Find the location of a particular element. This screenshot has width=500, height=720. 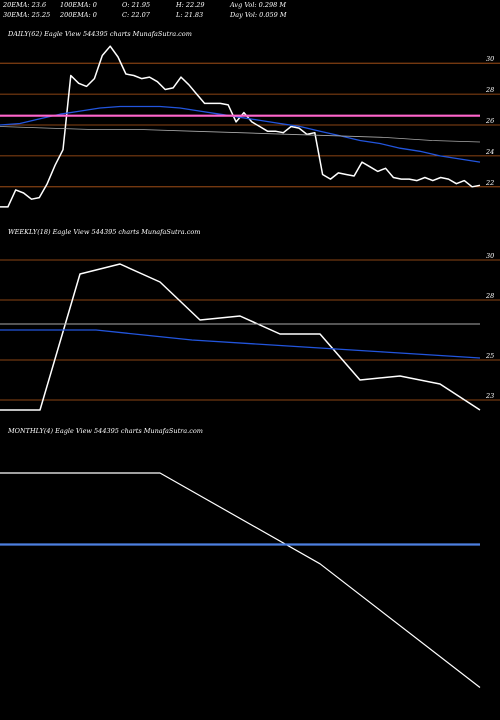

high-label: H: 22.29 is located at coordinates (190, 5).